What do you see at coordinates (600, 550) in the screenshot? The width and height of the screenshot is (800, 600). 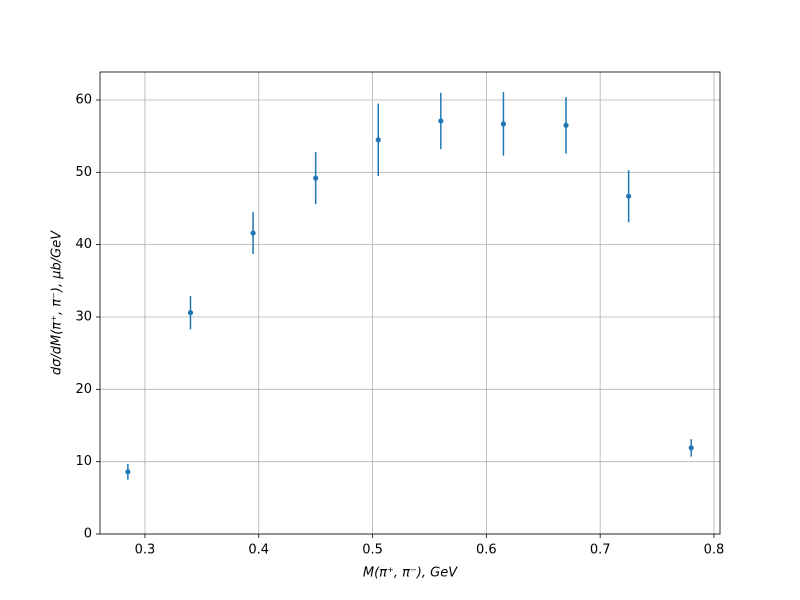 I see `x-tick-label: 0.7` at bounding box center [600, 550].